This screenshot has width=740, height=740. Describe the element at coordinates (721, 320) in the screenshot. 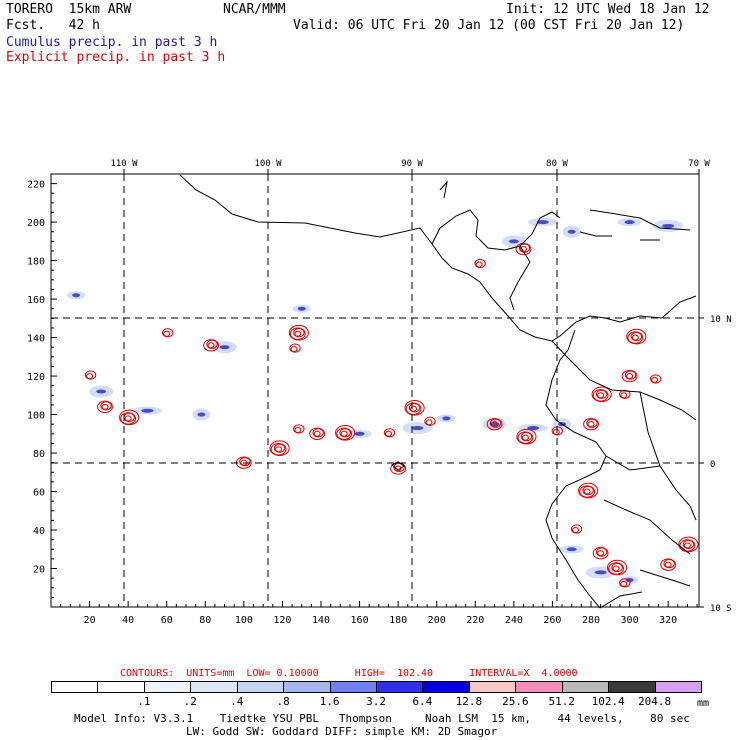

I see `lat-label: 10 N` at that location.